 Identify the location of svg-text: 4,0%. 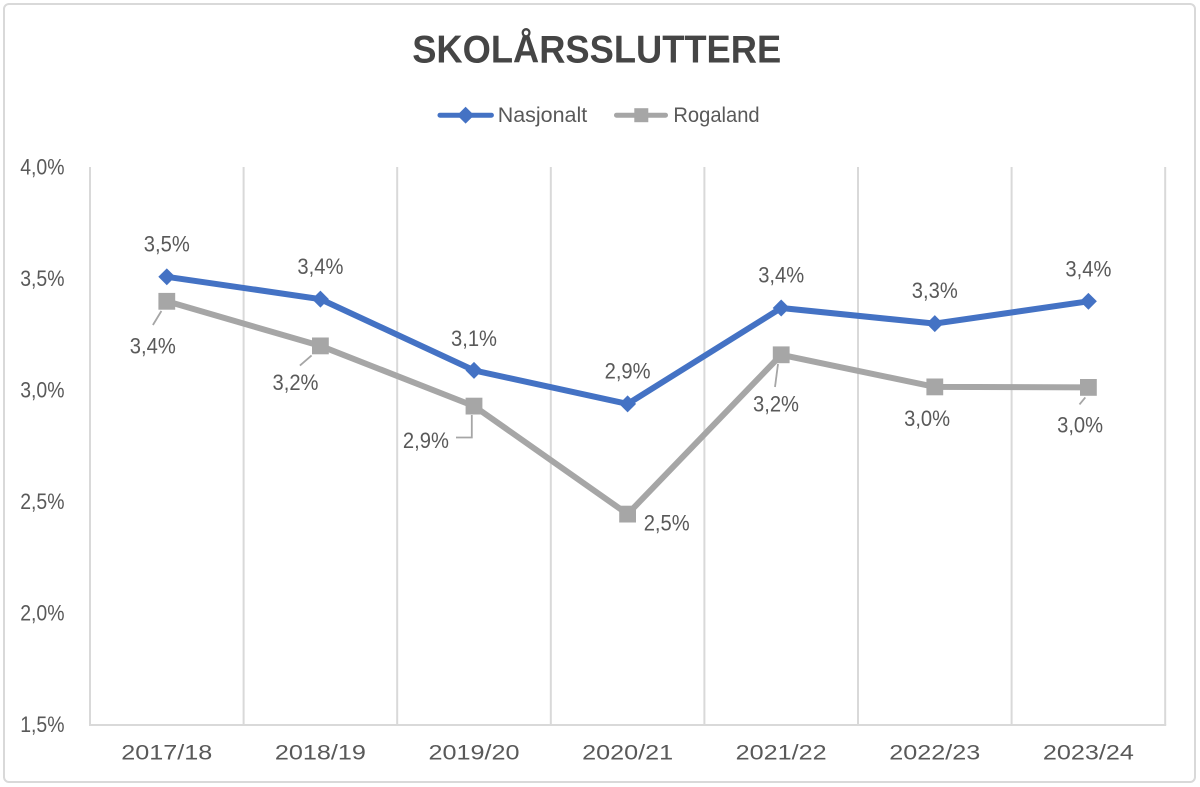
(42, 166).